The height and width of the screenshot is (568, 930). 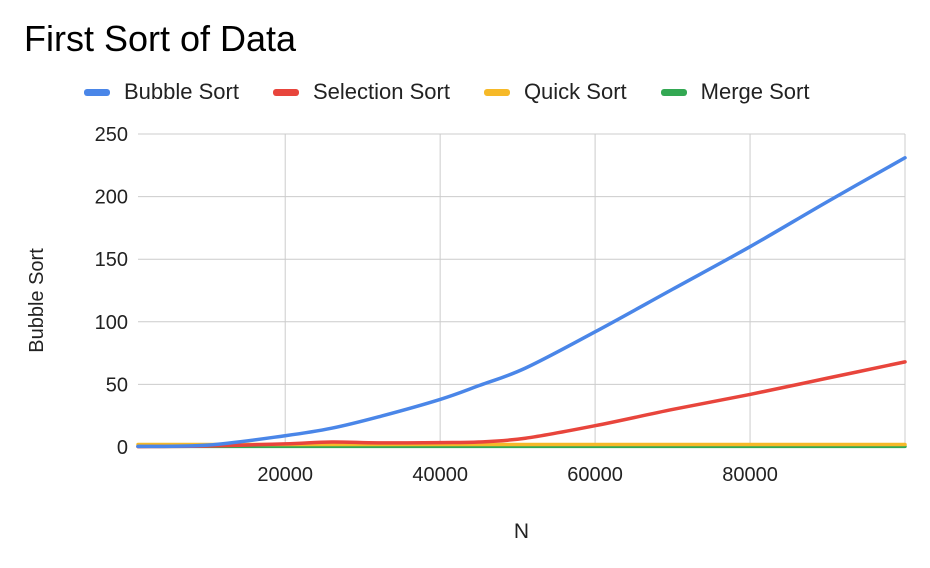 I want to click on legend-label-bubble-sort: Bubble Sort, so click(x=181, y=91).